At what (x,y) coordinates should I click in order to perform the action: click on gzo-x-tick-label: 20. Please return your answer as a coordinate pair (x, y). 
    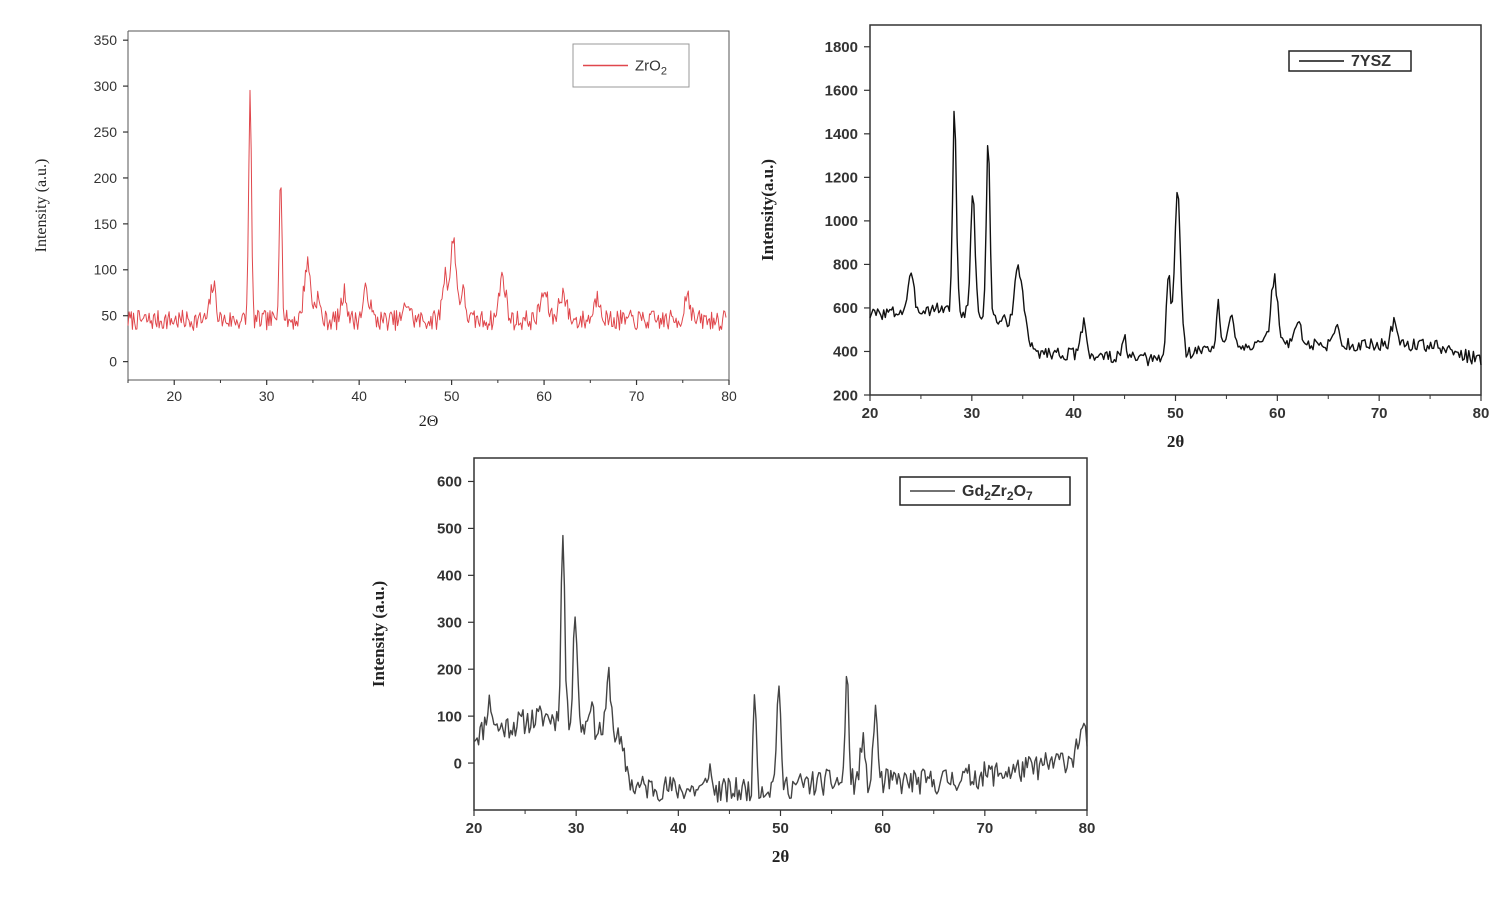
    Looking at the image, I should click on (474, 828).